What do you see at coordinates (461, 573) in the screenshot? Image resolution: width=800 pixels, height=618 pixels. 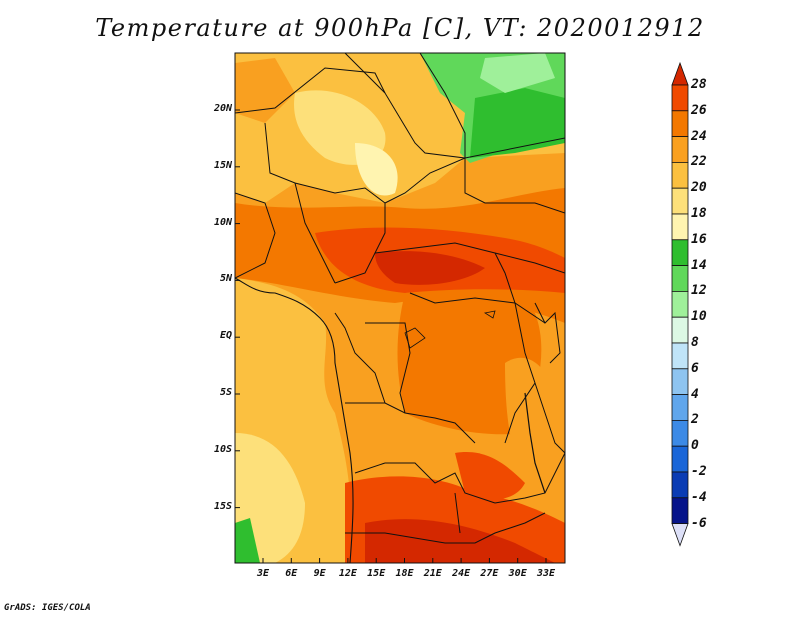 I see `x-tick-label: 24E` at bounding box center [461, 573].